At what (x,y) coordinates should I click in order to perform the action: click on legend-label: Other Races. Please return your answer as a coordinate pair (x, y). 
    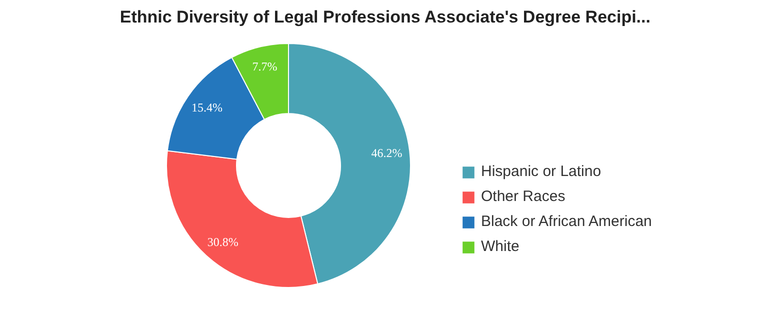
    Looking at the image, I should click on (523, 196).